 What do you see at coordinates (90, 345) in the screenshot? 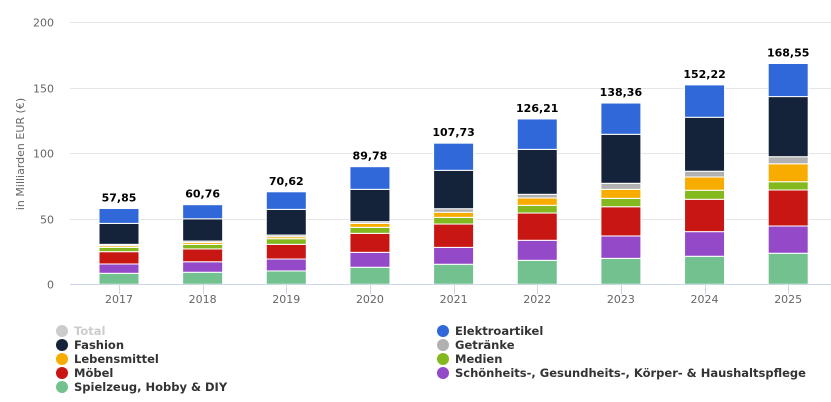
I see `legend-item-fashion: Fashion` at bounding box center [90, 345].